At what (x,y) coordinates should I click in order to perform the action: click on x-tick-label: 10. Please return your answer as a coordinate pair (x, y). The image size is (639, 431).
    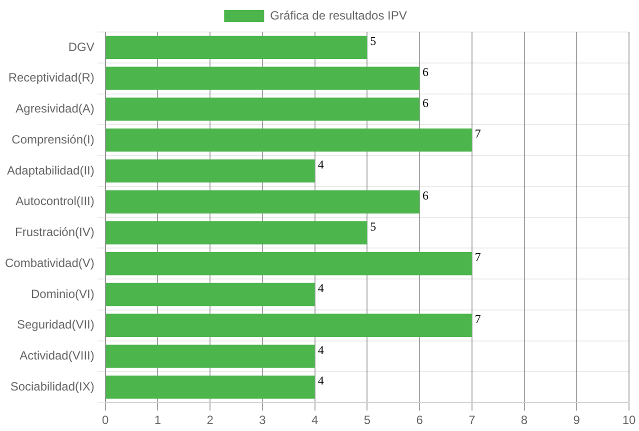
    Looking at the image, I should click on (629, 420).